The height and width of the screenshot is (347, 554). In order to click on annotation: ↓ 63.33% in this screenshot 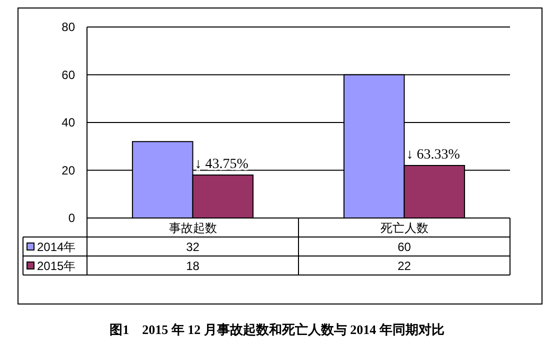, I will do `click(433, 154)`.